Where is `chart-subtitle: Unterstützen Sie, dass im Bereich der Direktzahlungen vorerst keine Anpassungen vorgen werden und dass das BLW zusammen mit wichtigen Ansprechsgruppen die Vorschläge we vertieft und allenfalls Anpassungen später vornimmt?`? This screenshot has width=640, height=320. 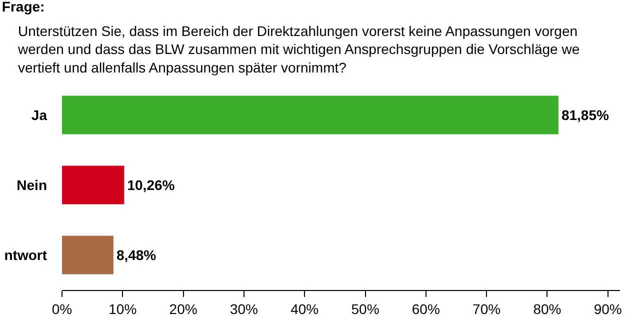
chart-subtitle: Unterstützen Sie, dass im Bereich der Direktzahlungen vorerst keine Anpassungen vorgen werden und dass das BLW zusammen mit wichtigen Ansprechsgruppen die Vorschläge we vertieft und allenfalls Anpassungen später vornimmt? is located at coordinates (298, 49).